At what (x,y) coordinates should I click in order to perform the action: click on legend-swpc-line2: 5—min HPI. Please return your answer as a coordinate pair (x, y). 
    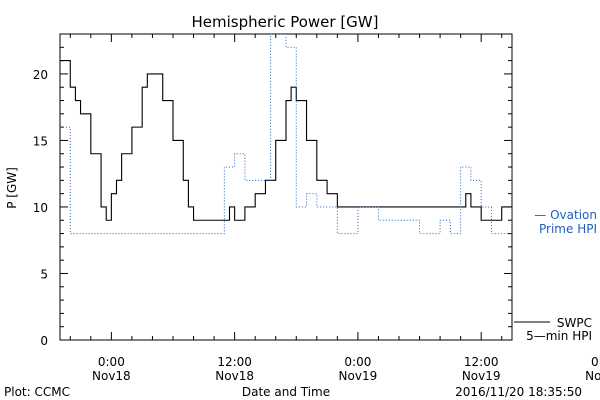
    Looking at the image, I should click on (559, 336).